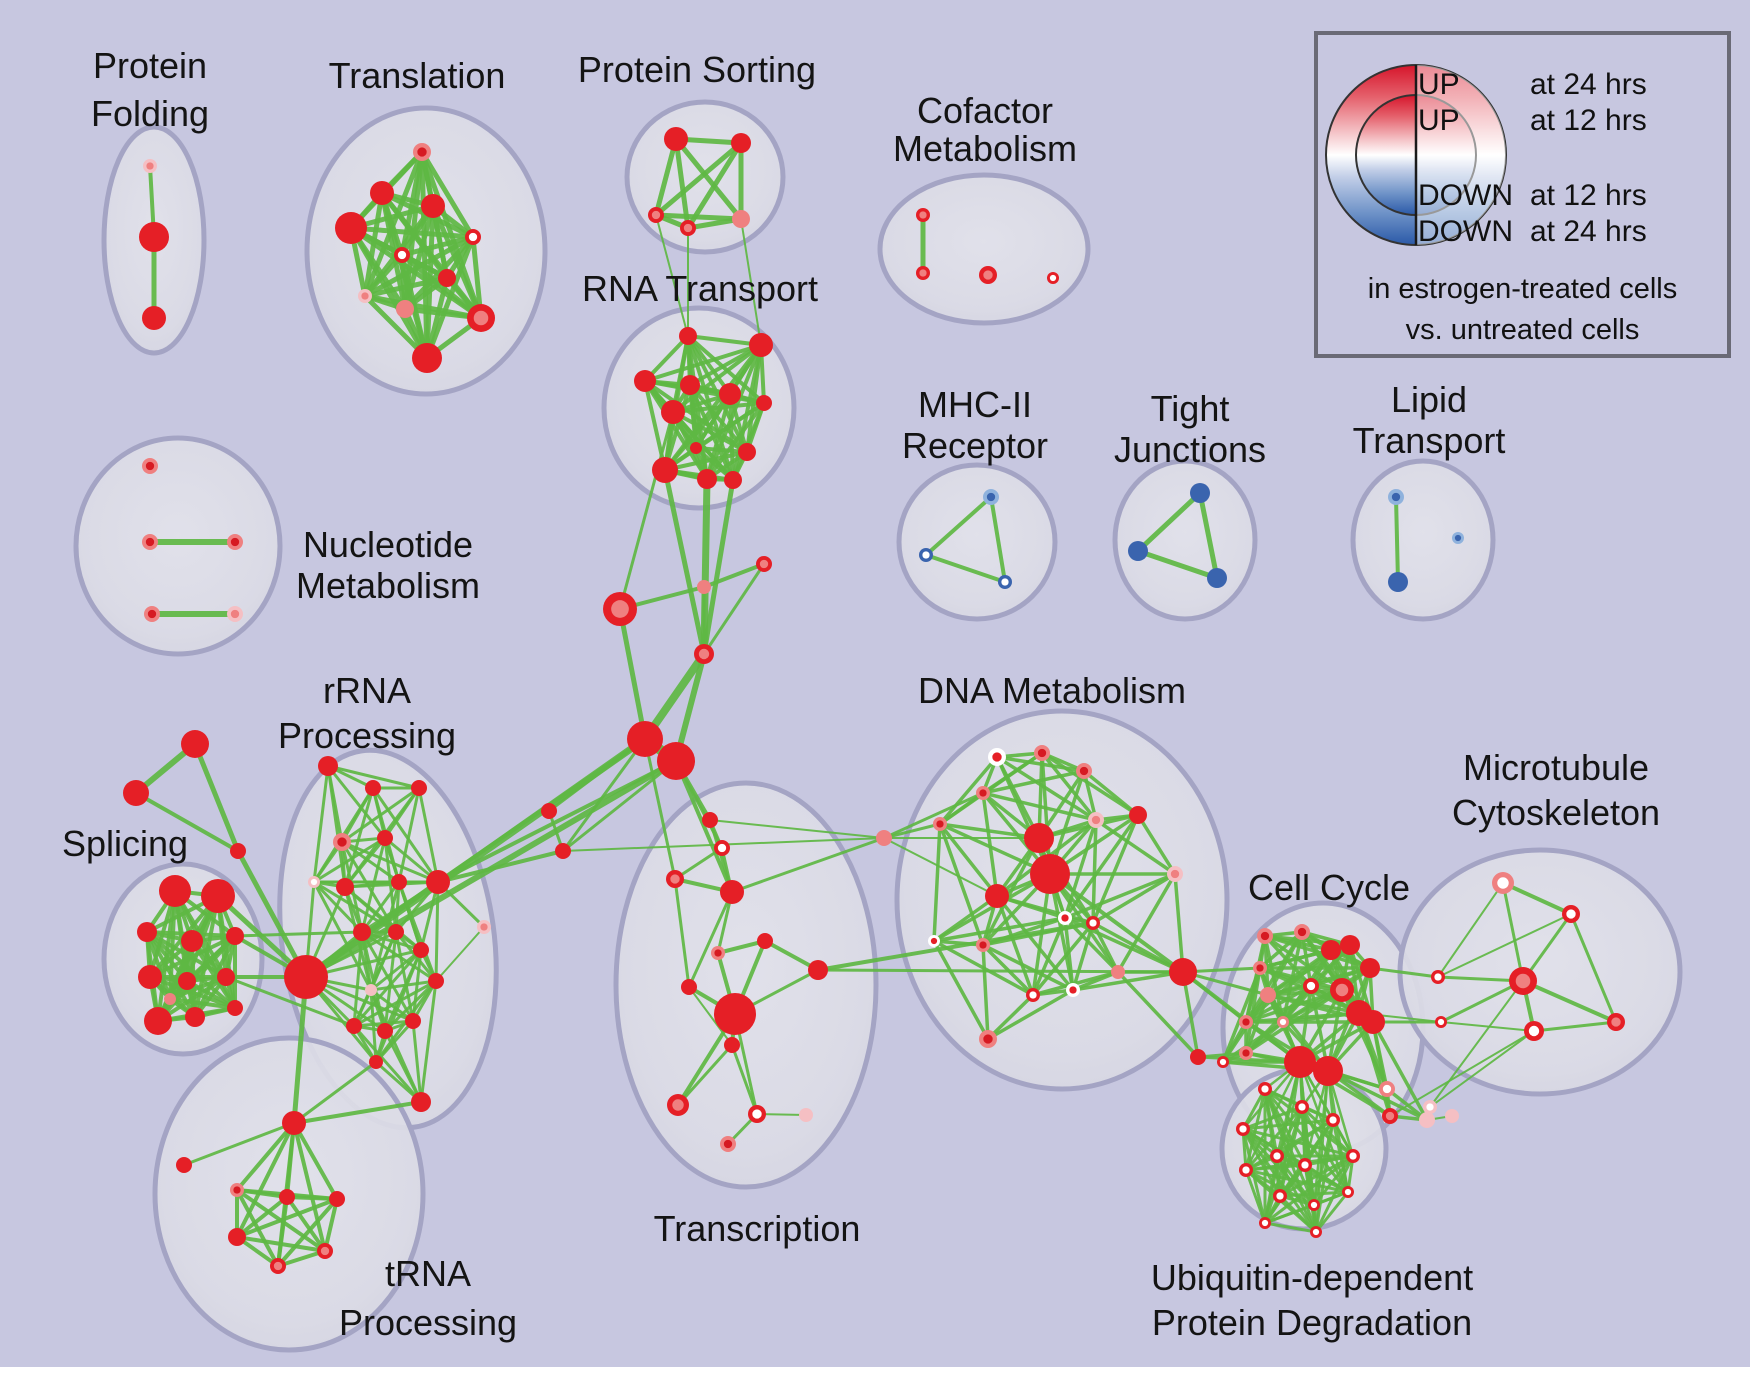 This screenshot has width=1750, height=1376. What do you see at coordinates (735, 1014) in the screenshot?
I see `node-x8` at bounding box center [735, 1014].